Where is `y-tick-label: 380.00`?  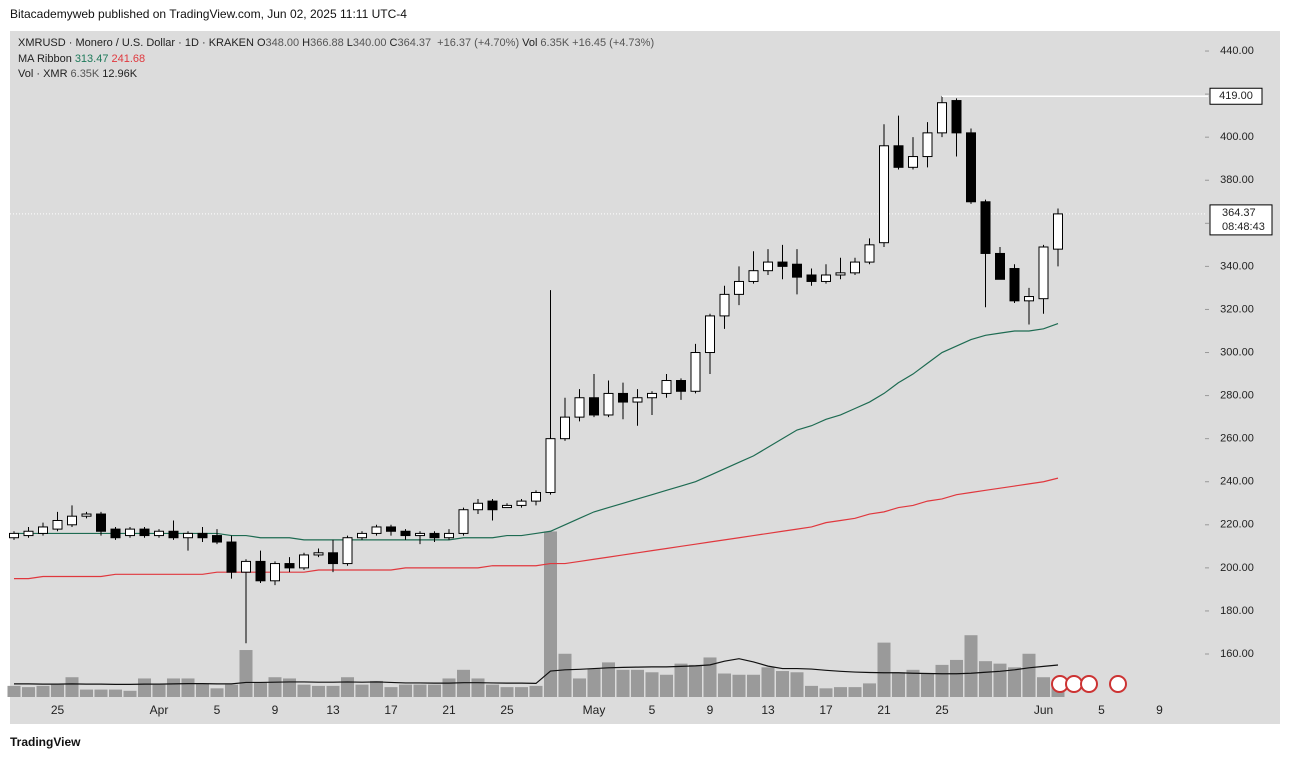
y-tick-label: 380.00 is located at coordinates (1237, 180).